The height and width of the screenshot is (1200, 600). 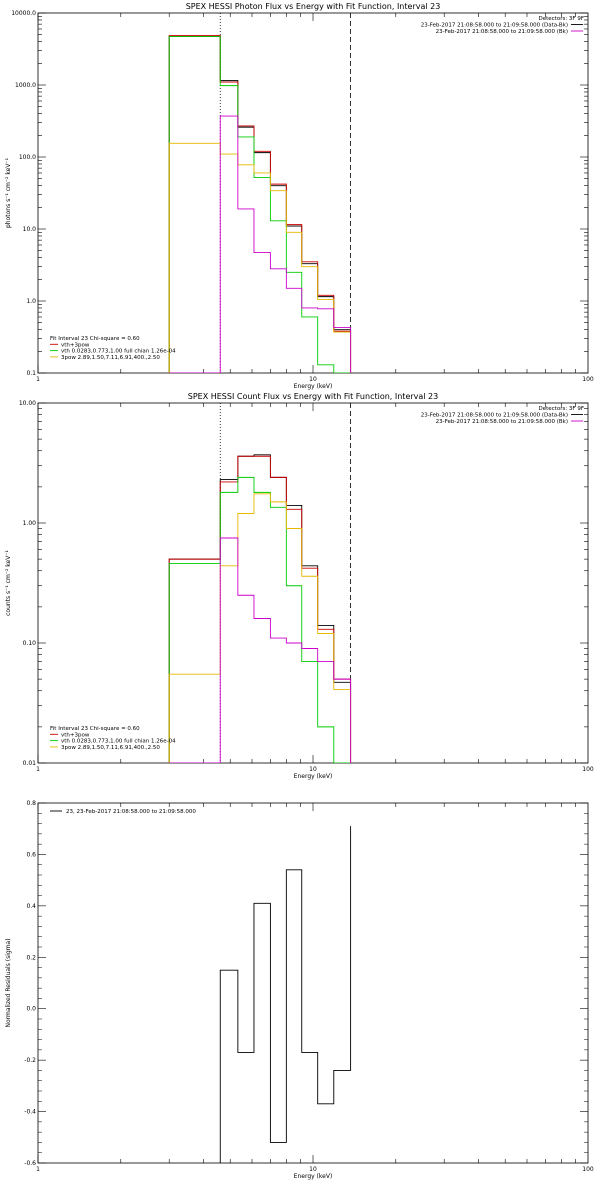 I want to click on y-axis-label: Normalized Residuals (sigma), so click(x=8, y=982).